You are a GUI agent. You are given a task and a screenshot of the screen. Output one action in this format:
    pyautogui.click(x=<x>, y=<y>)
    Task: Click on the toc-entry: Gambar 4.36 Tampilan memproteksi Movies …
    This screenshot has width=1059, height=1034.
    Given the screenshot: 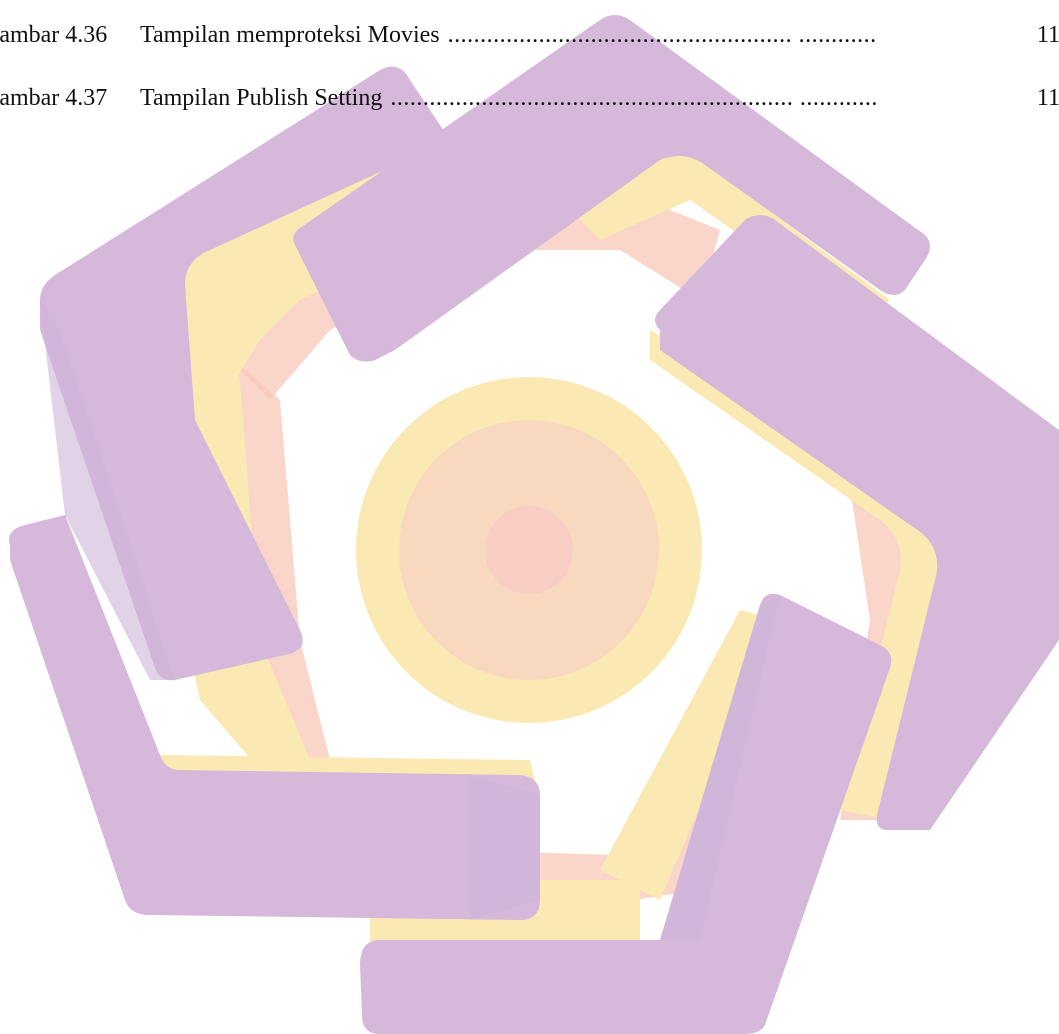 What is the action you would take?
    pyautogui.click(x=529, y=37)
    